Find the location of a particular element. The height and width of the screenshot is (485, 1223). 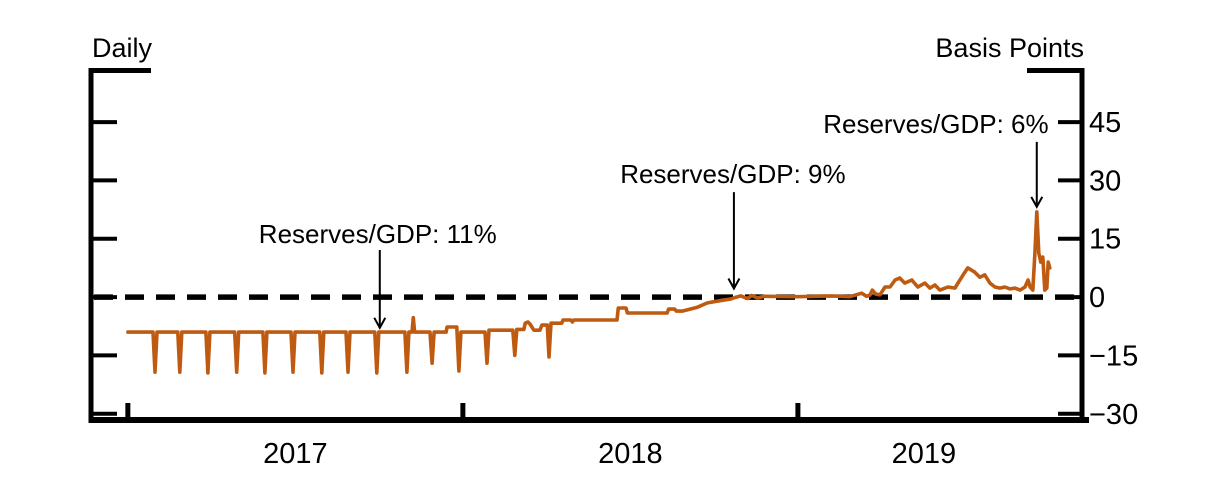

y-tick-label: 45 is located at coordinates (1105, 123).